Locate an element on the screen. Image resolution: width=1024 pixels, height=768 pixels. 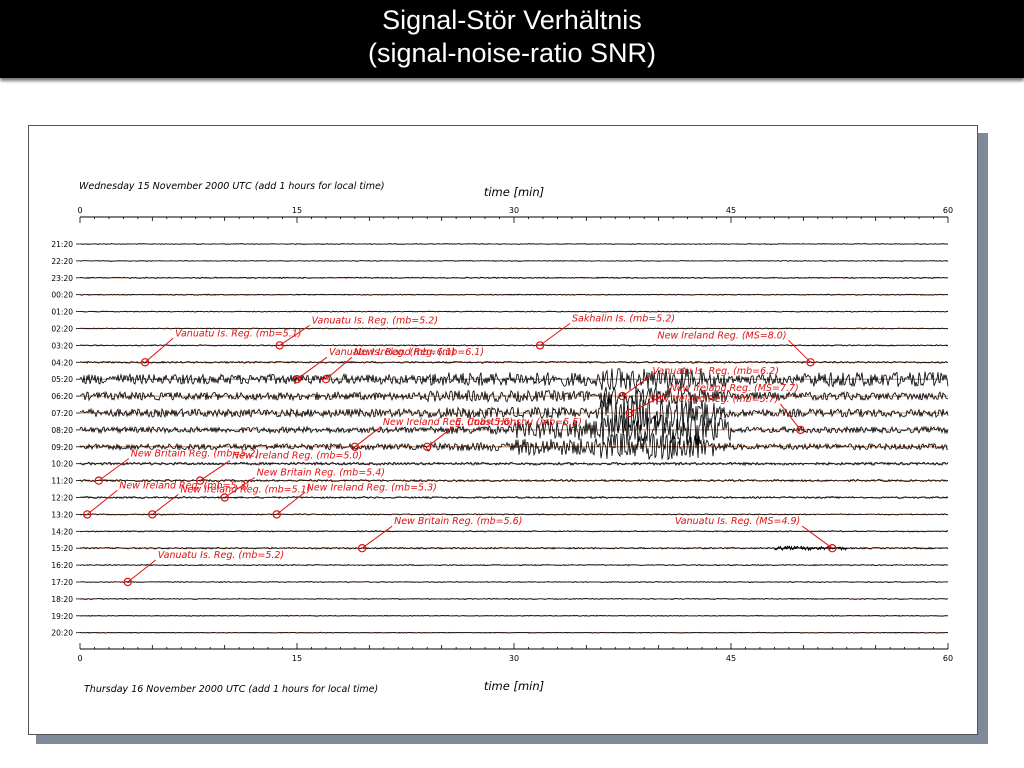
row-label: 11:20 is located at coordinates (62, 481).